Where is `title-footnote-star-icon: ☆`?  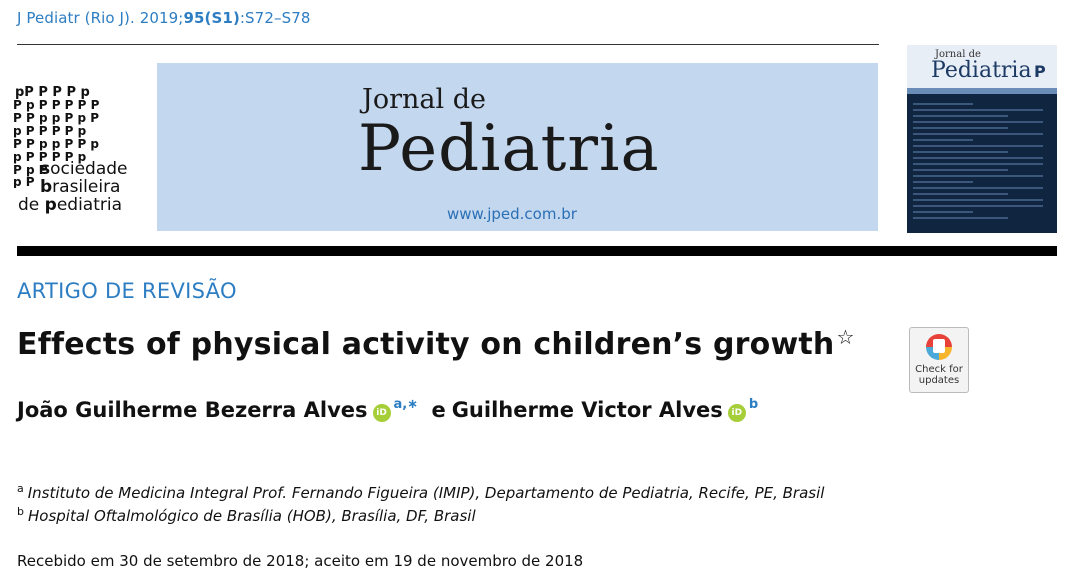
title-footnote-star-icon: ☆ is located at coordinates (845, 337).